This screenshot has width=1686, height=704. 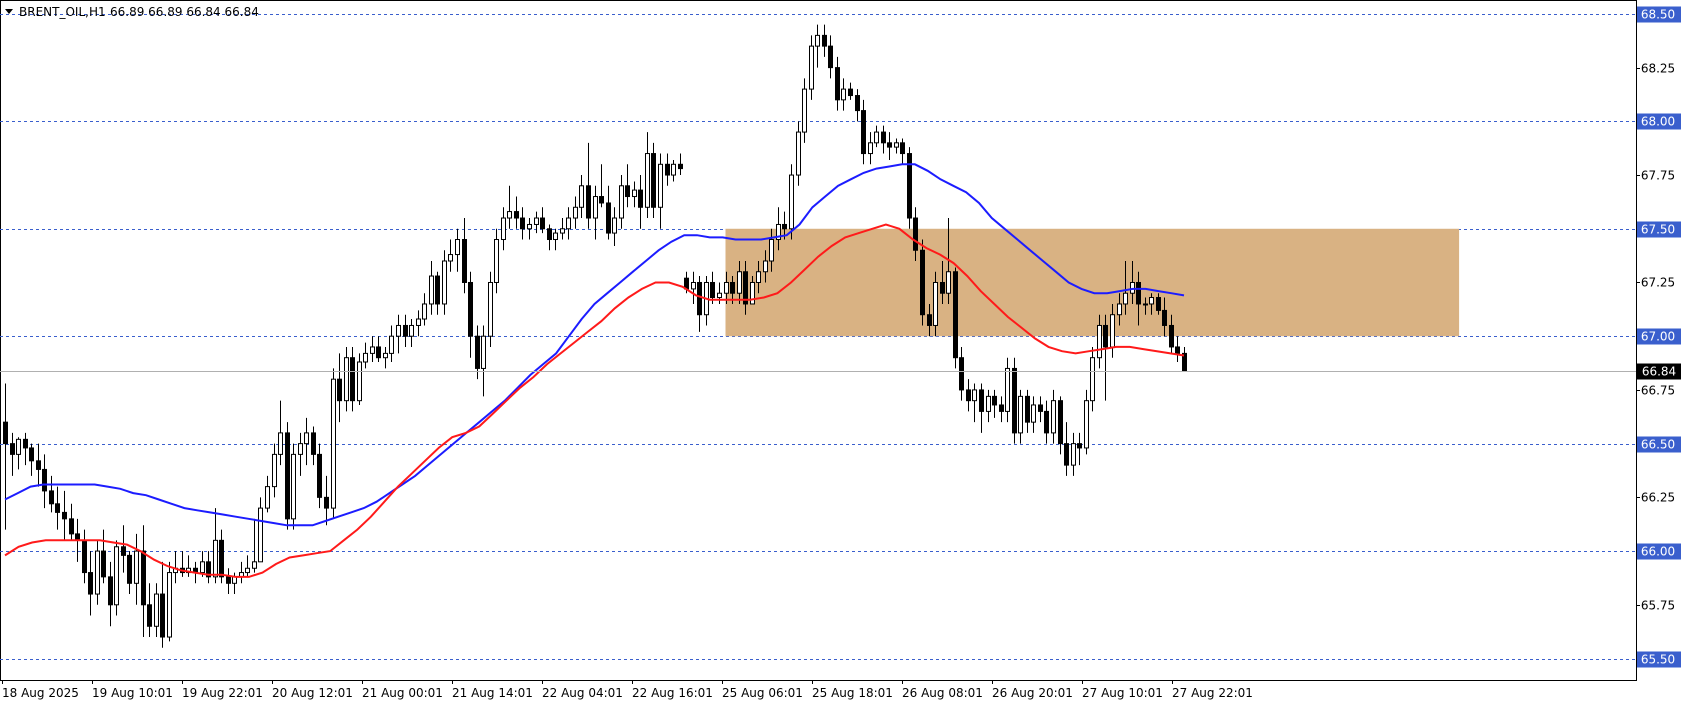 I want to click on y-tick-label: 66.50, so click(x=1658, y=445).